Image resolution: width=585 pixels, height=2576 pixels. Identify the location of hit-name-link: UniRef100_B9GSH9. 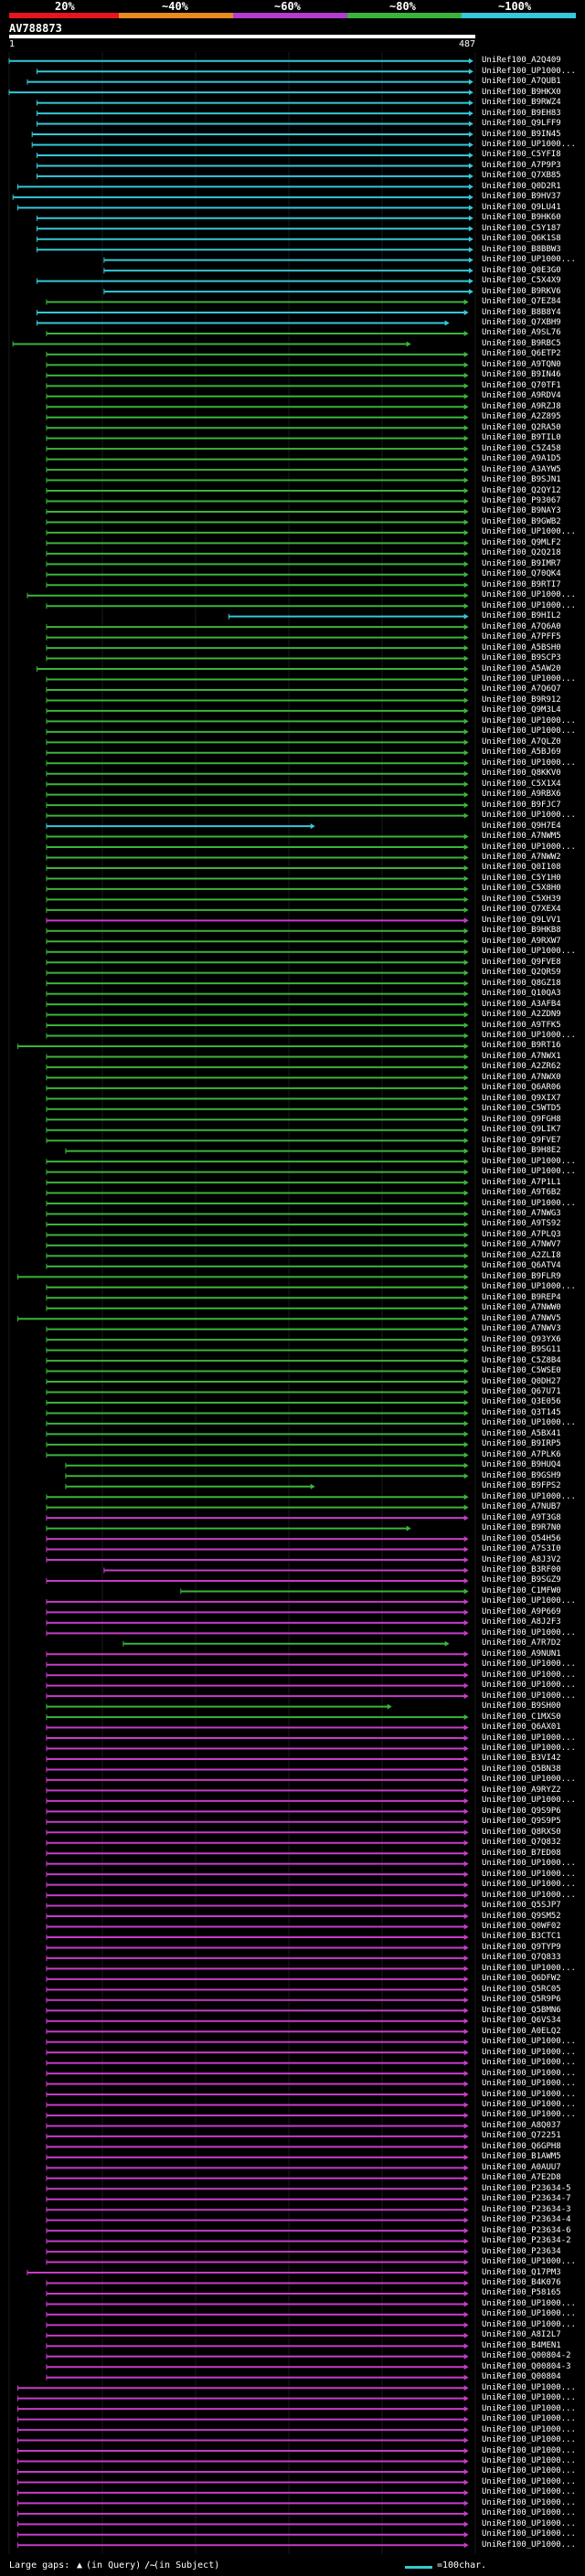
(521, 1475).